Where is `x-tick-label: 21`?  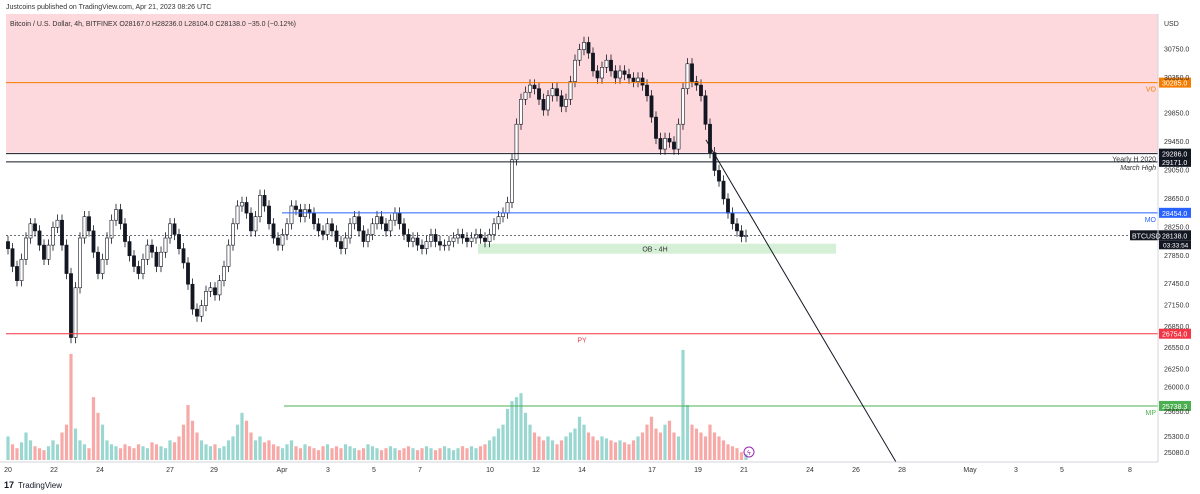
x-tick-label: 21 is located at coordinates (744, 470).